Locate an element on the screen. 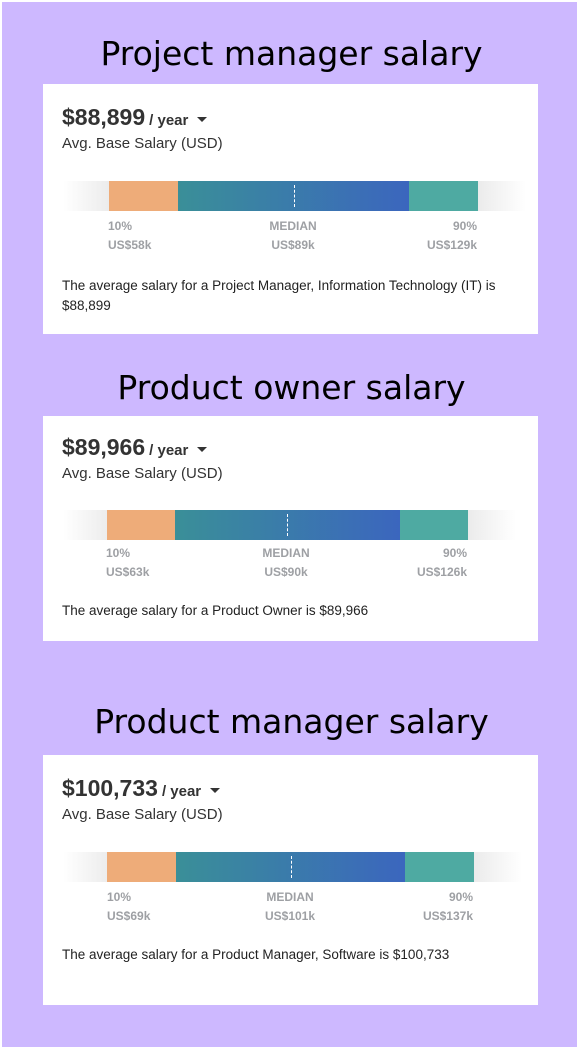  median-value: US$89k is located at coordinates (293, 245).